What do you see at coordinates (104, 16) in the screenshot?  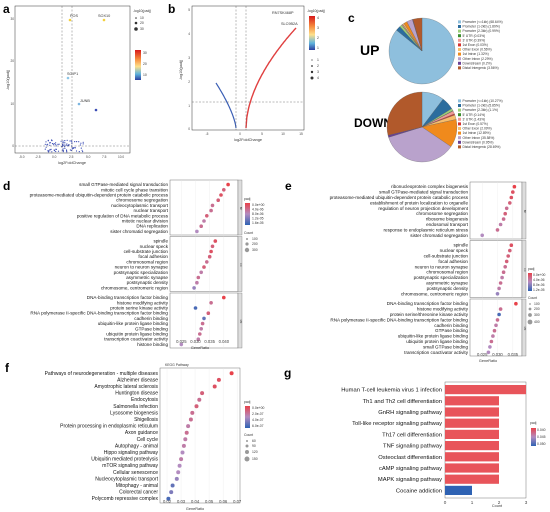 I see `panel-a-label-1: SOX10` at bounding box center [104, 16].